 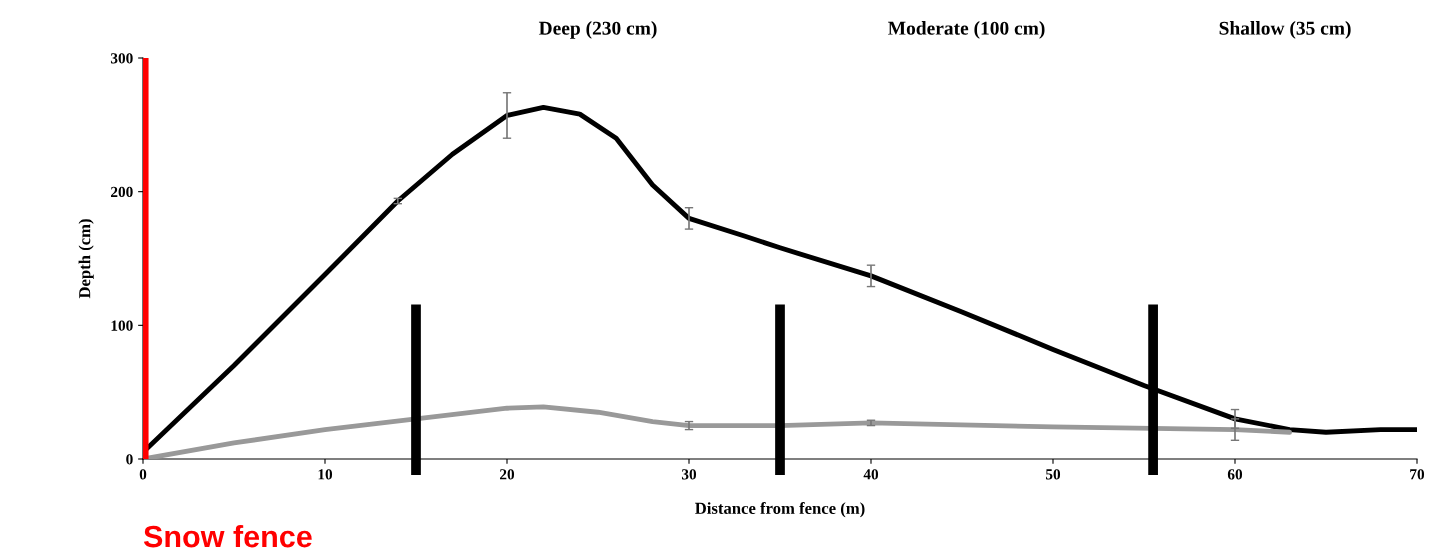 What do you see at coordinates (597, 30) in the screenshot?
I see `text: Deep (230 cm)` at bounding box center [597, 30].